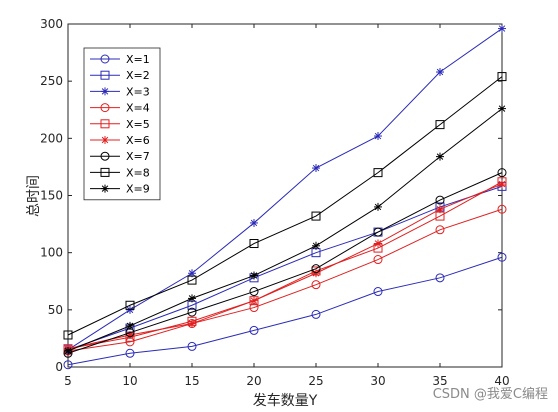 Image resolution: width=558 pixels, height=412 pixels. Describe the element at coordinates (120, 172) in the screenshot. I see `legend-entry: X=8` at that location.